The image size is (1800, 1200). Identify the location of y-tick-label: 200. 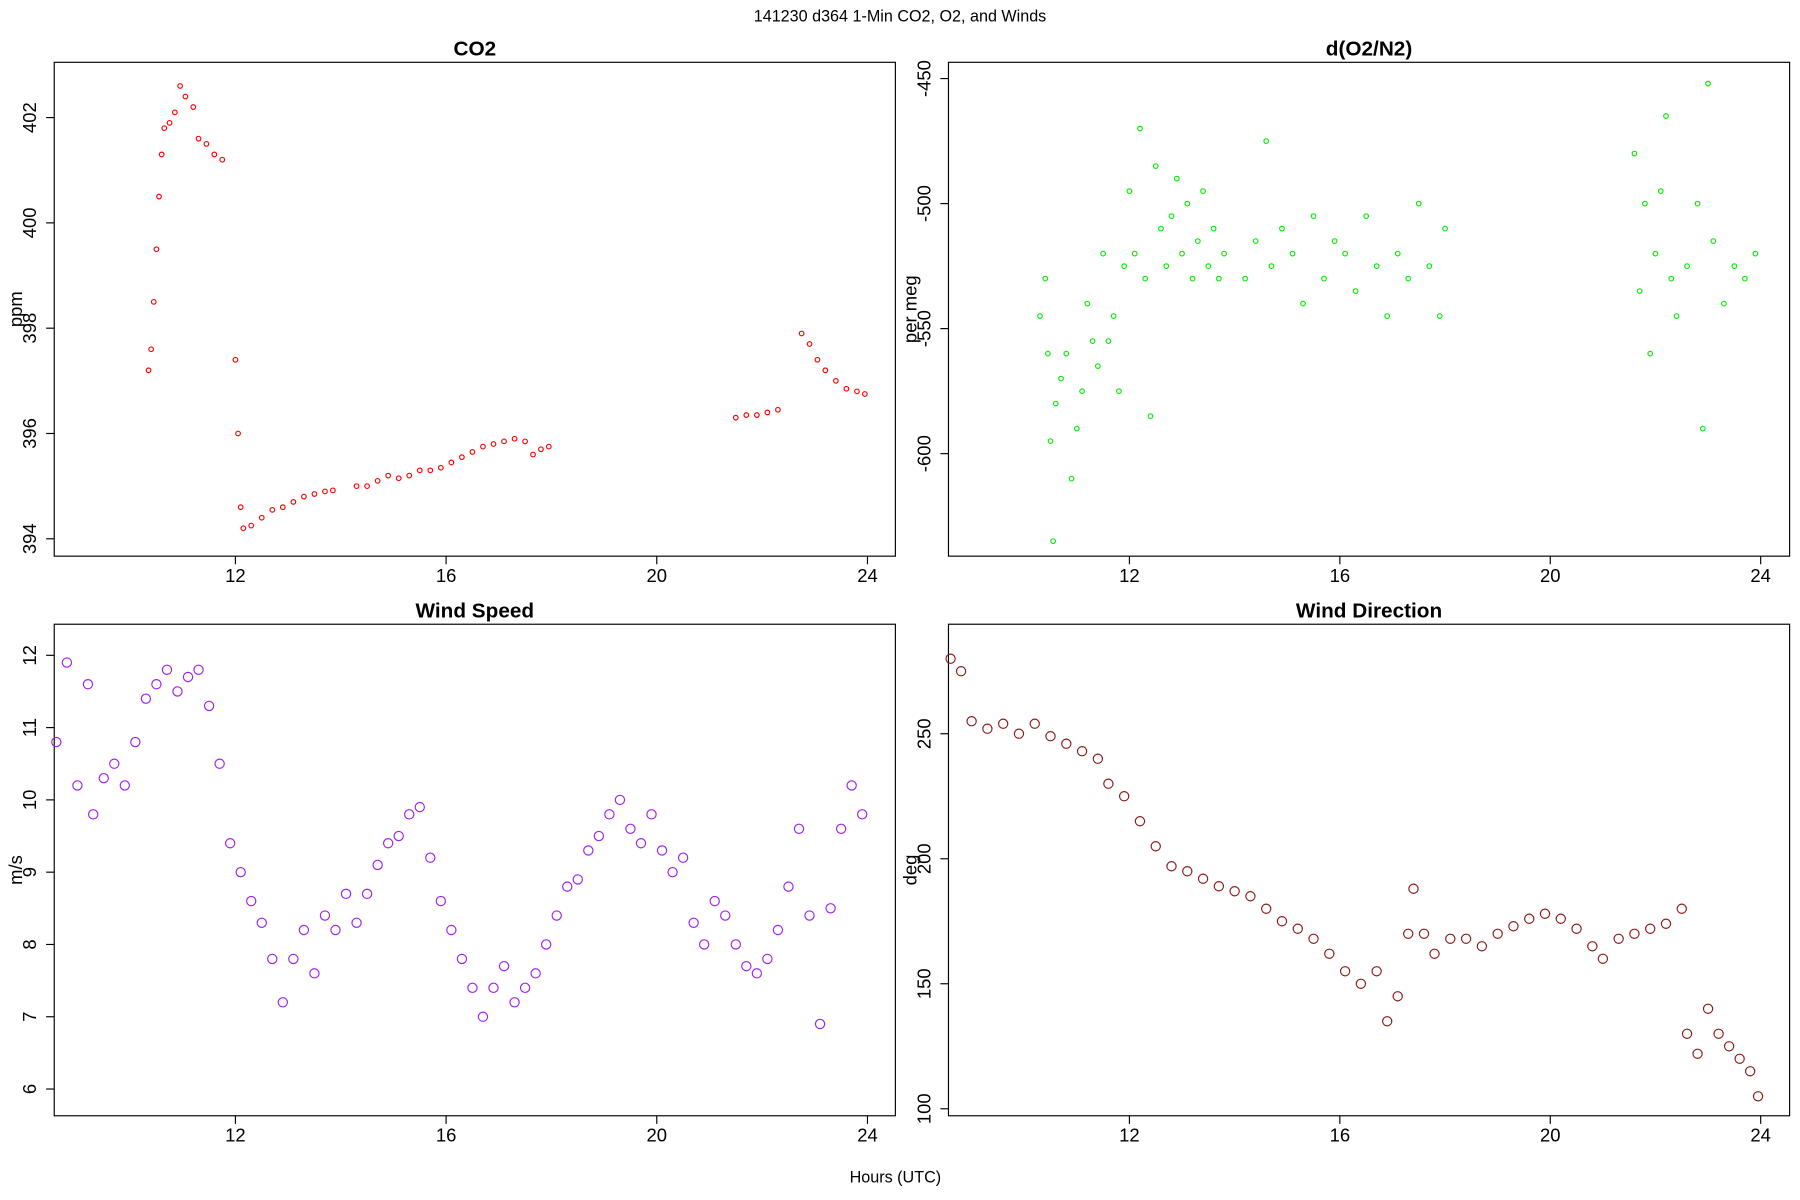
(923, 858).